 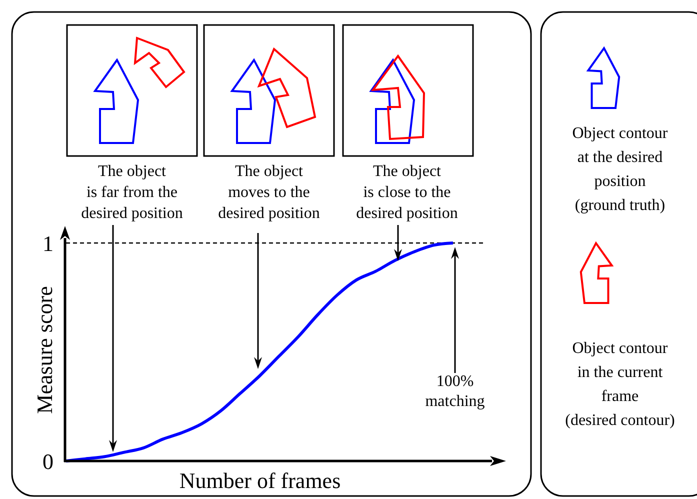 I want to click on text: Object contour at the desired position (ground truth), so click(x=620, y=169).